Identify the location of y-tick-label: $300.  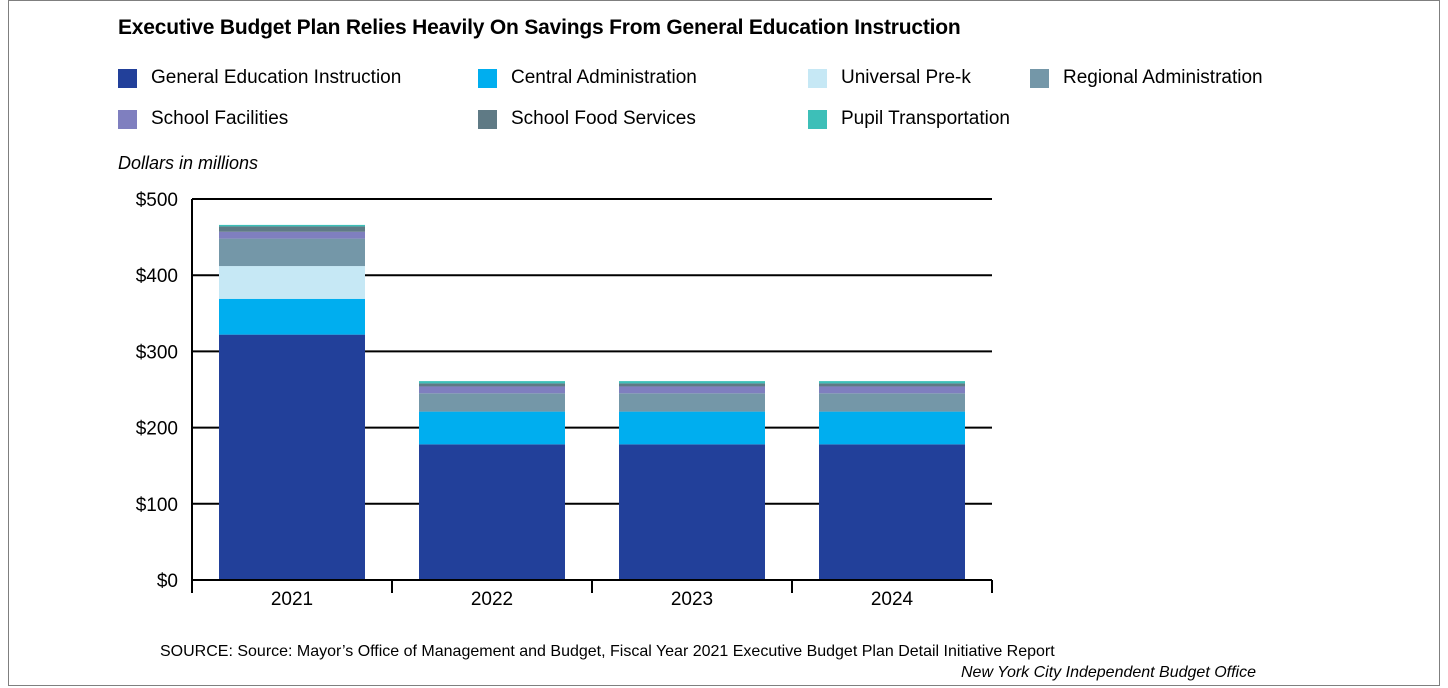
(157, 352).